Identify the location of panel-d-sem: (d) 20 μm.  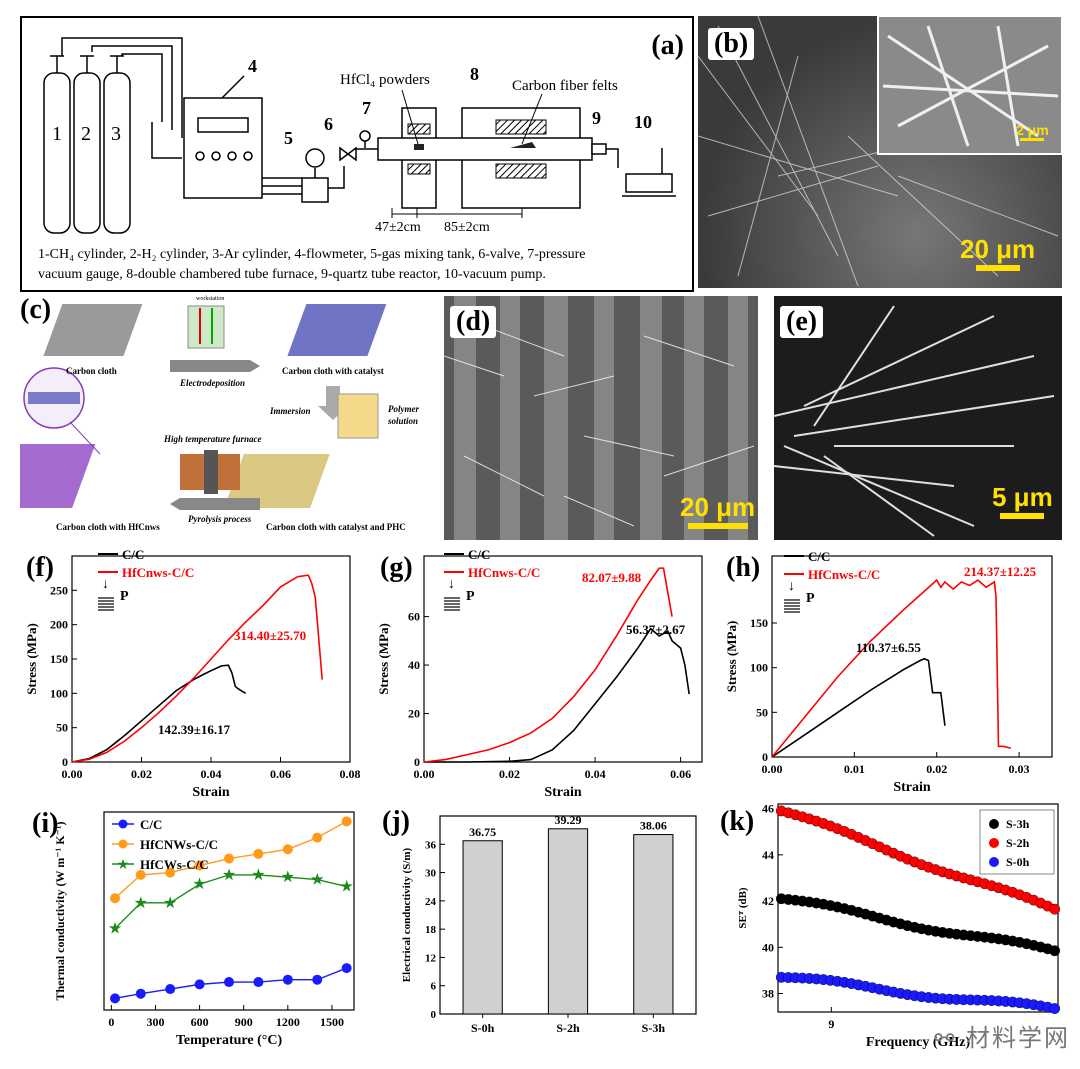
(601, 418).